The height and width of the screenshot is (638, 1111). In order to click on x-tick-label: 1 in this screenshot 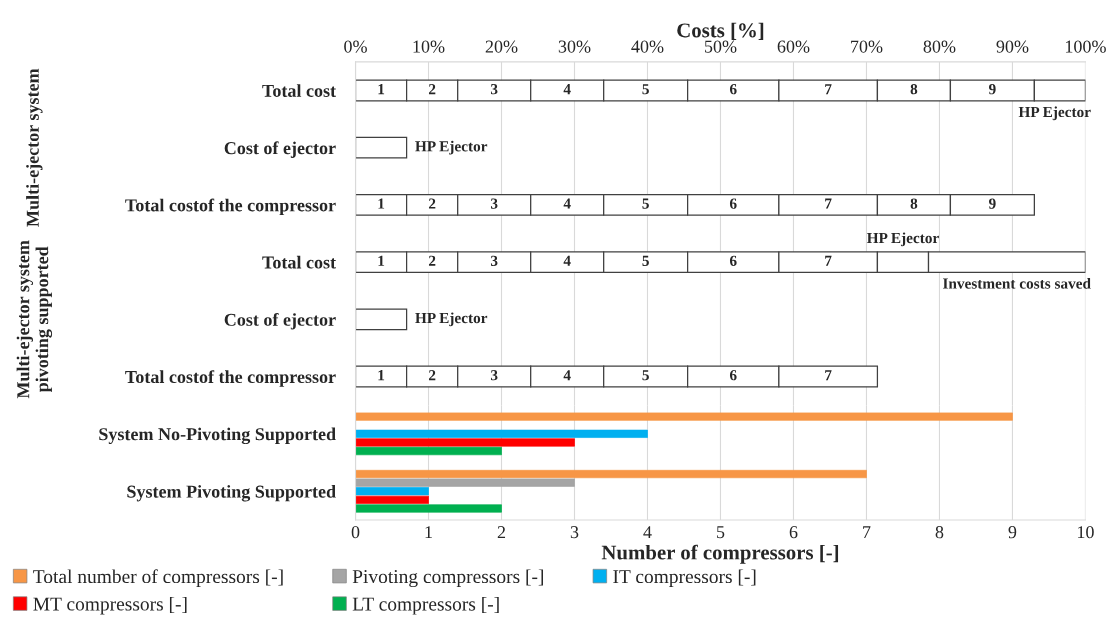, I will do `click(428, 532)`.